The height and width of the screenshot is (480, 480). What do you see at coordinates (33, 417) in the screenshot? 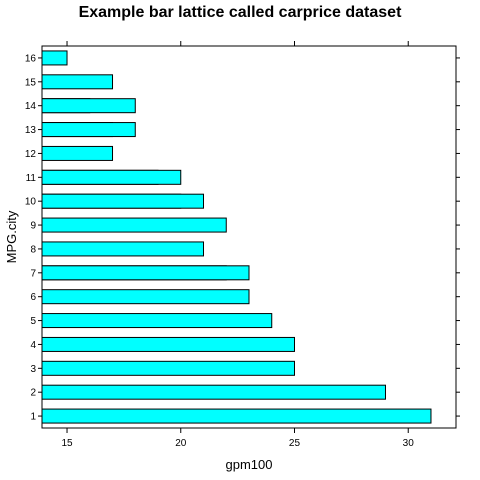
I see `y-tick-label: 1` at bounding box center [33, 417].